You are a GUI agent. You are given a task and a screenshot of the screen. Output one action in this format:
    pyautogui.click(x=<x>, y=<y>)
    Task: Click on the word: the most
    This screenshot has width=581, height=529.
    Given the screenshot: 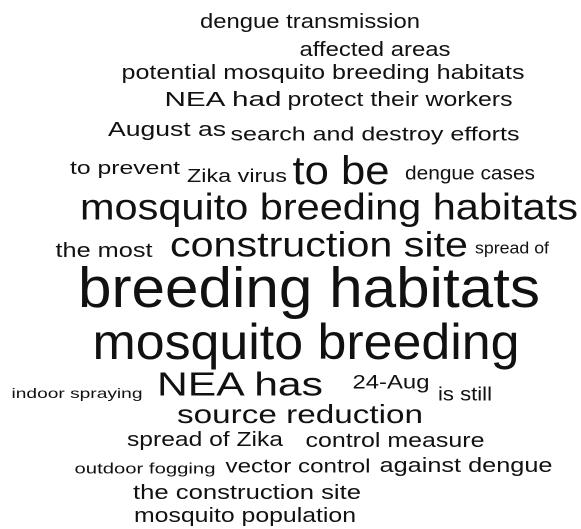 What is the action you would take?
    pyautogui.click(x=105, y=251)
    